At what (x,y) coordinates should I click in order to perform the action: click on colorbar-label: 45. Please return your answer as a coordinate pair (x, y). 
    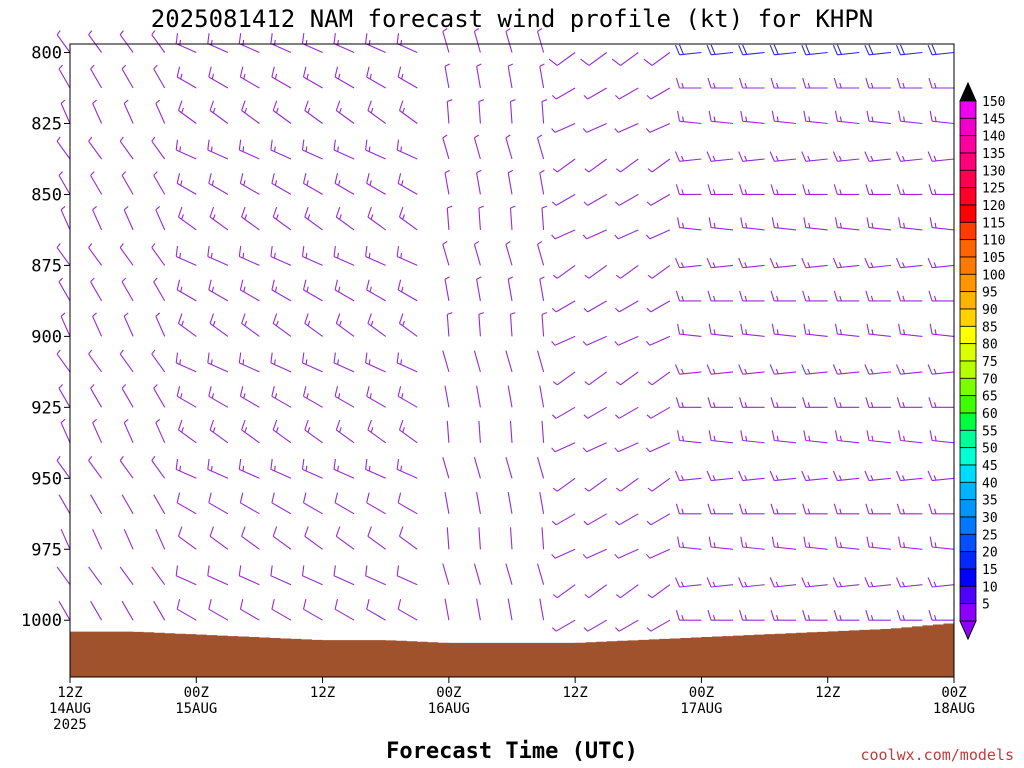
    Looking at the image, I should click on (990, 466).